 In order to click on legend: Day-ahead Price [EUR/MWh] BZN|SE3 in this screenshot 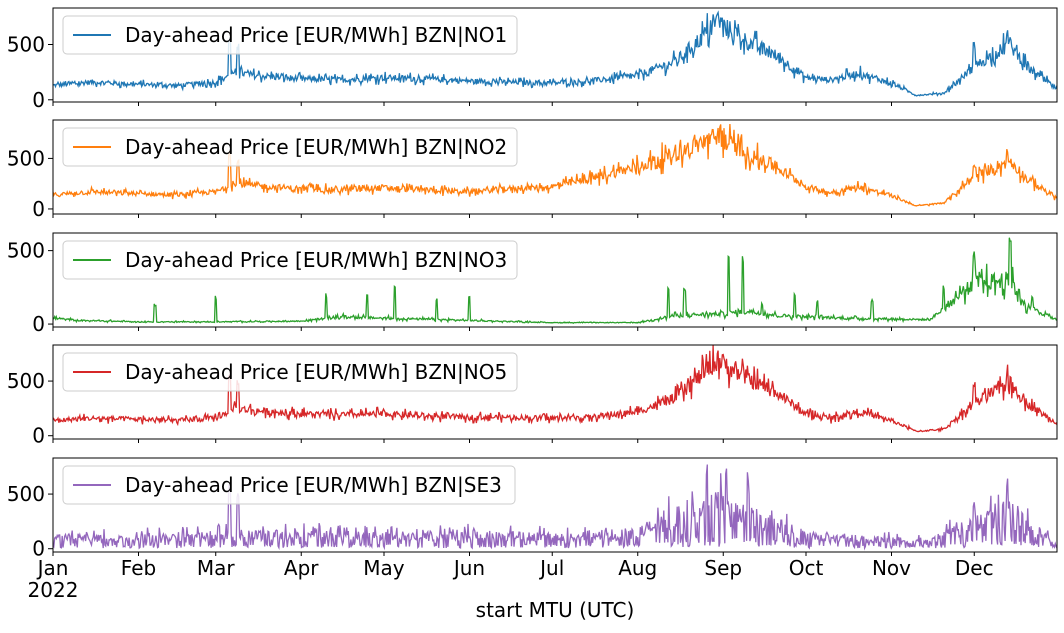, I will do `click(289, 485)`.